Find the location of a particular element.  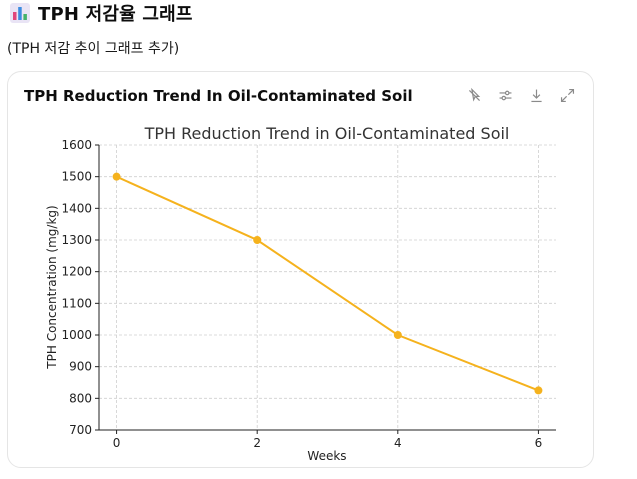

y-tick-label: 1300 is located at coordinates (76, 240).